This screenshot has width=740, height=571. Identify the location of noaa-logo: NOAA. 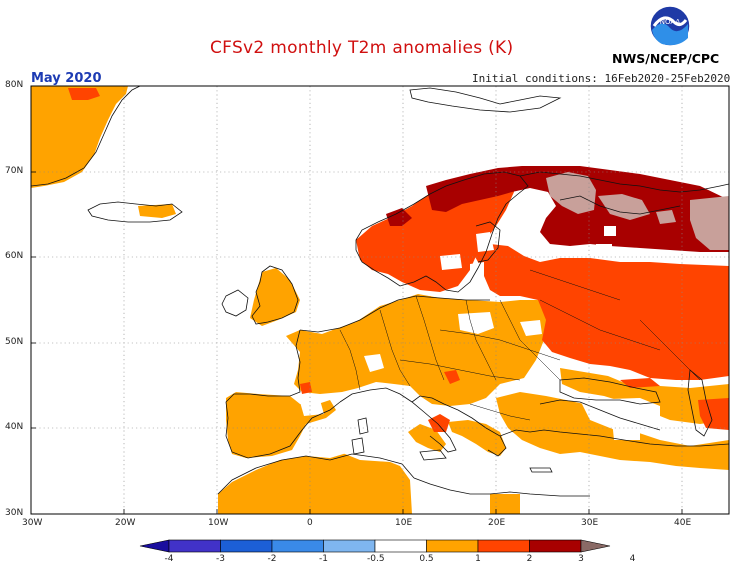
(670, 28).